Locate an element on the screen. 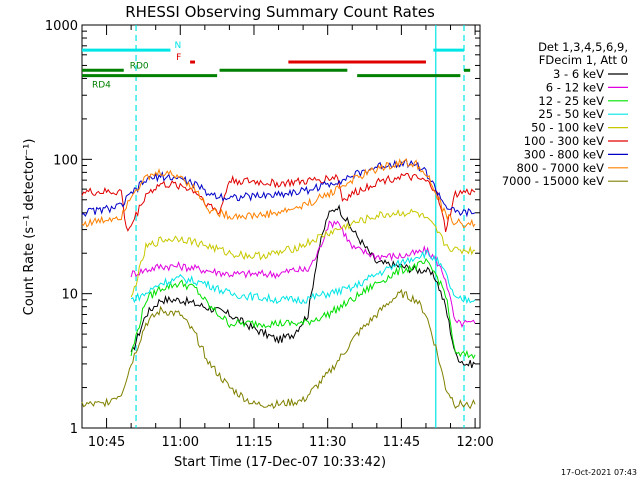 Image resolution: width=640 pixels, height=480 pixels. y-tick-label: 100 is located at coordinates (65, 160).